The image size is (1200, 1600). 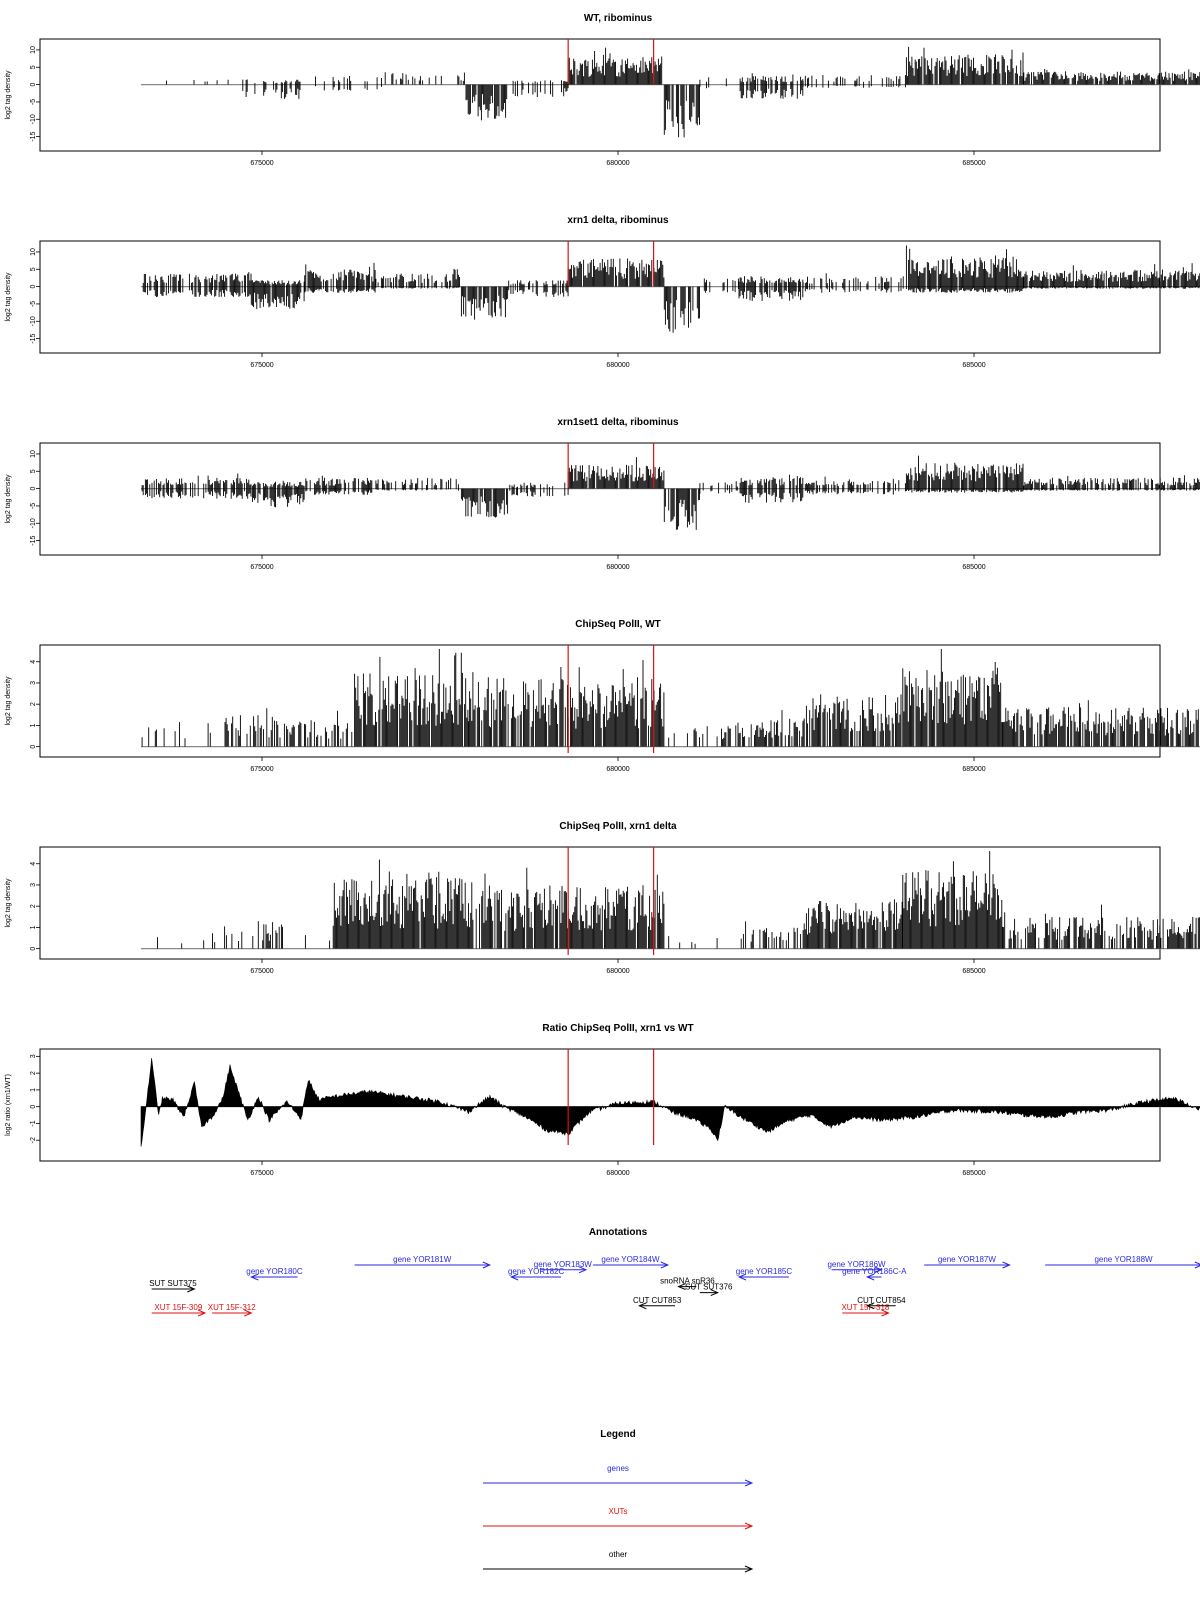 What do you see at coordinates (33, 1123) in the screenshot?
I see `y-tick-label: -1` at bounding box center [33, 1123].